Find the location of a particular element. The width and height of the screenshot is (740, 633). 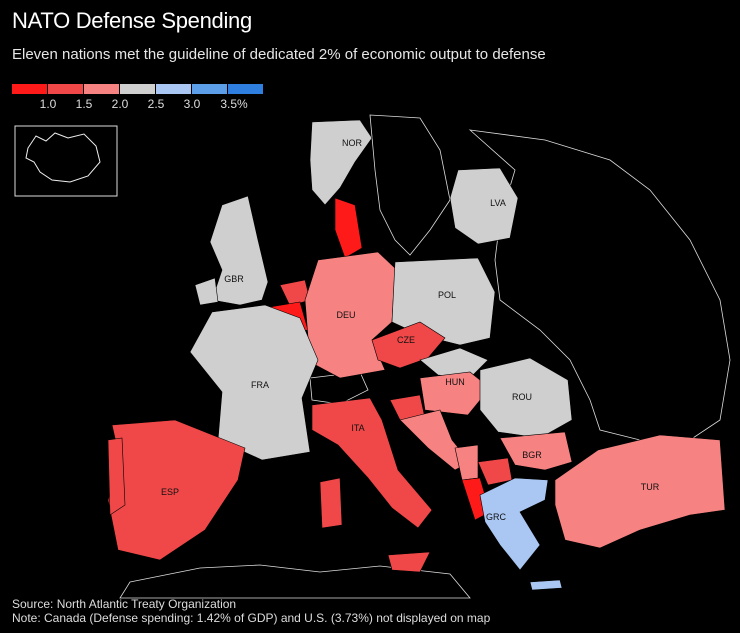

label-pol: POL is located at coordinates (447, 295).